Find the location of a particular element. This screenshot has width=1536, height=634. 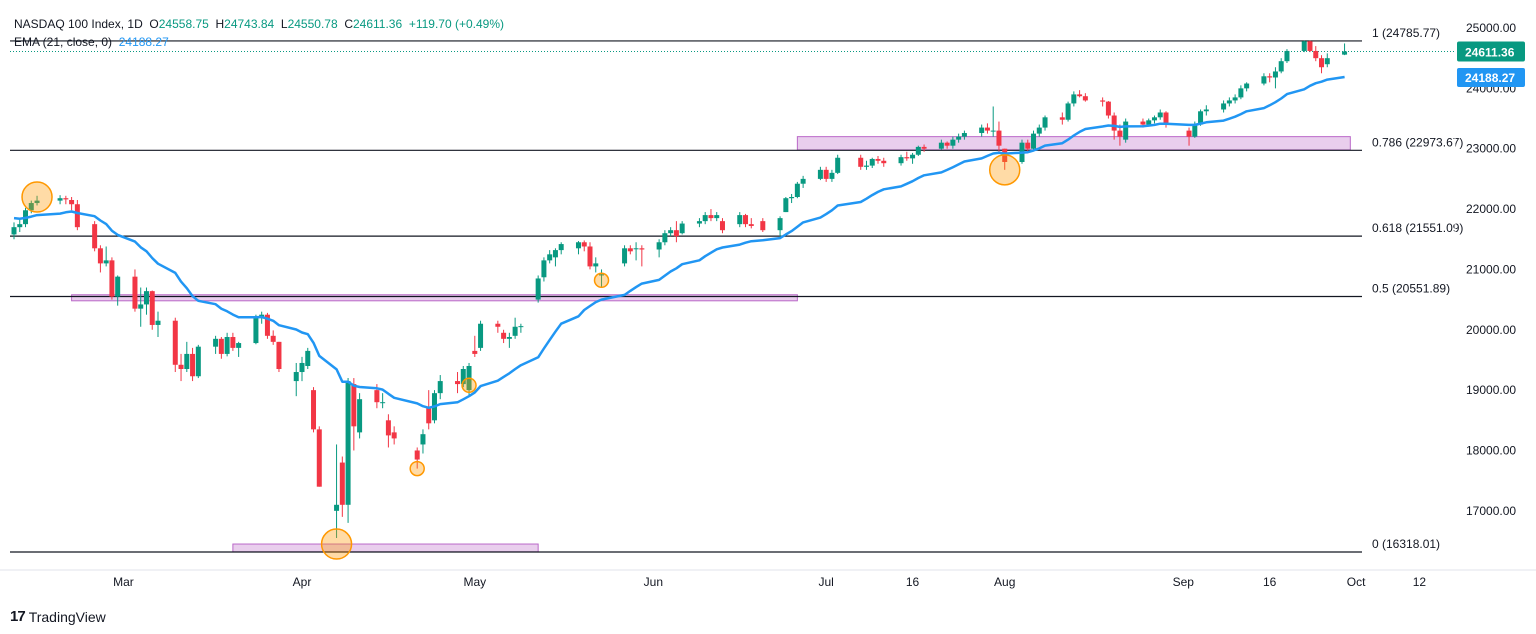

low-value: 24550.78 is located at coordinates (312, 24).